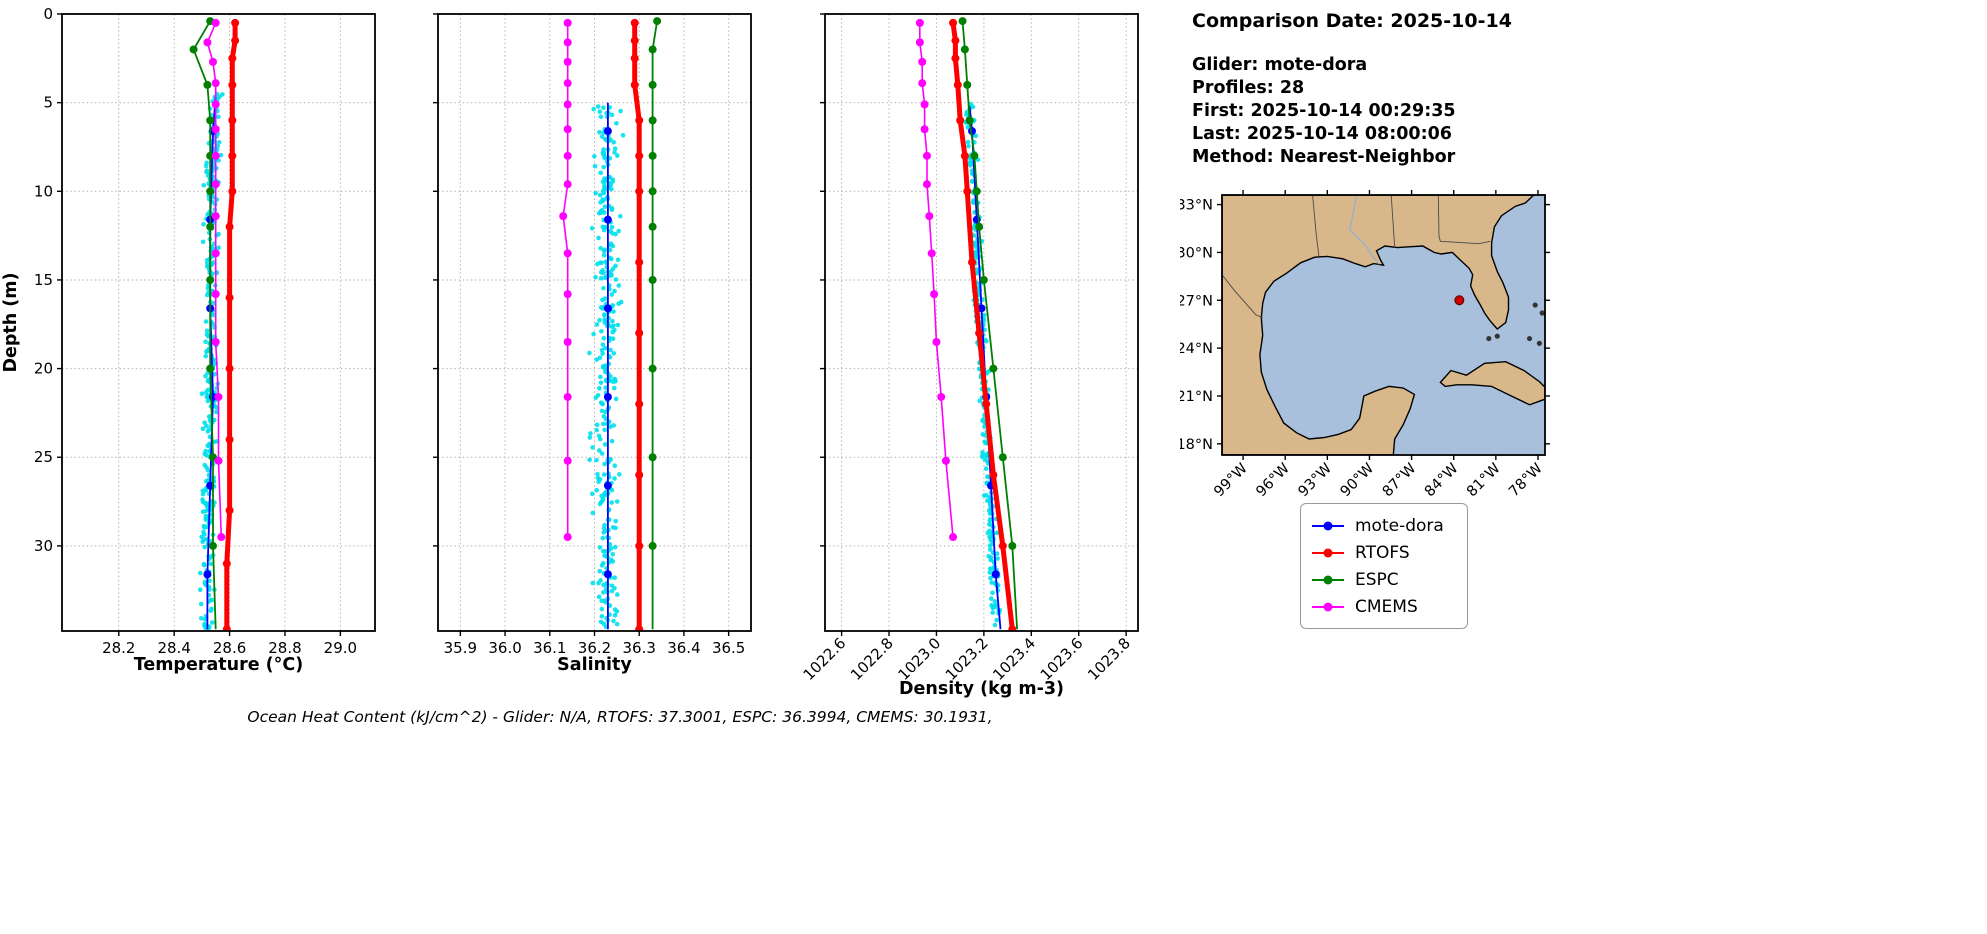 This screenshot has width=1987, height=934. I want to click on legend-marker-RTOFS, so click(1328, 552).